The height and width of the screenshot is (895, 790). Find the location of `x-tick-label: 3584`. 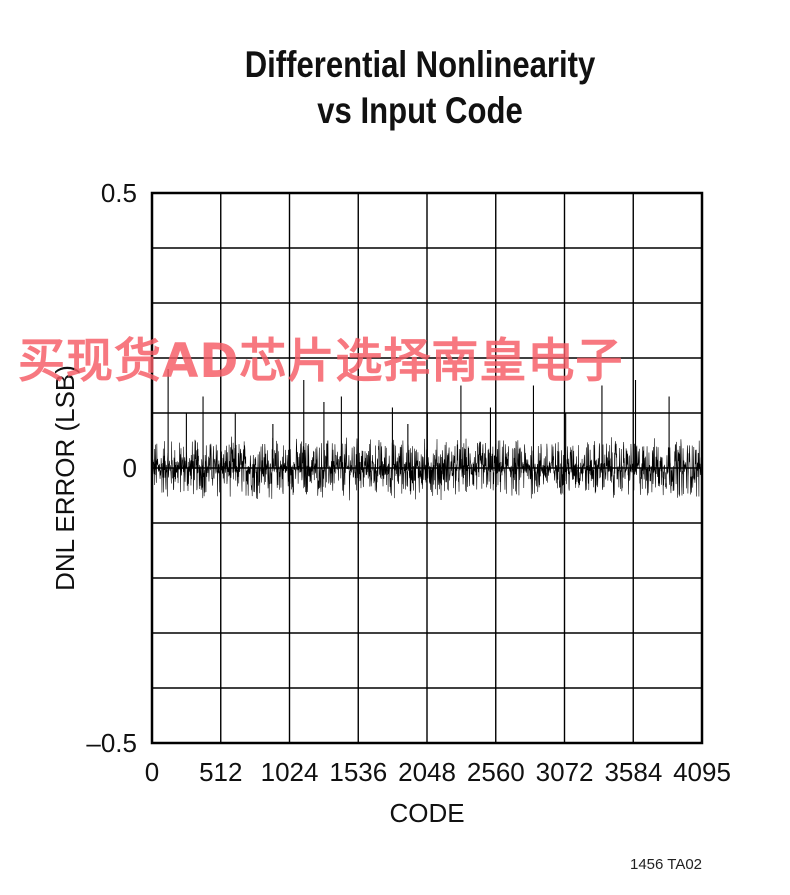

x-tick-label: 3584 is located at coordinates (633, 772).